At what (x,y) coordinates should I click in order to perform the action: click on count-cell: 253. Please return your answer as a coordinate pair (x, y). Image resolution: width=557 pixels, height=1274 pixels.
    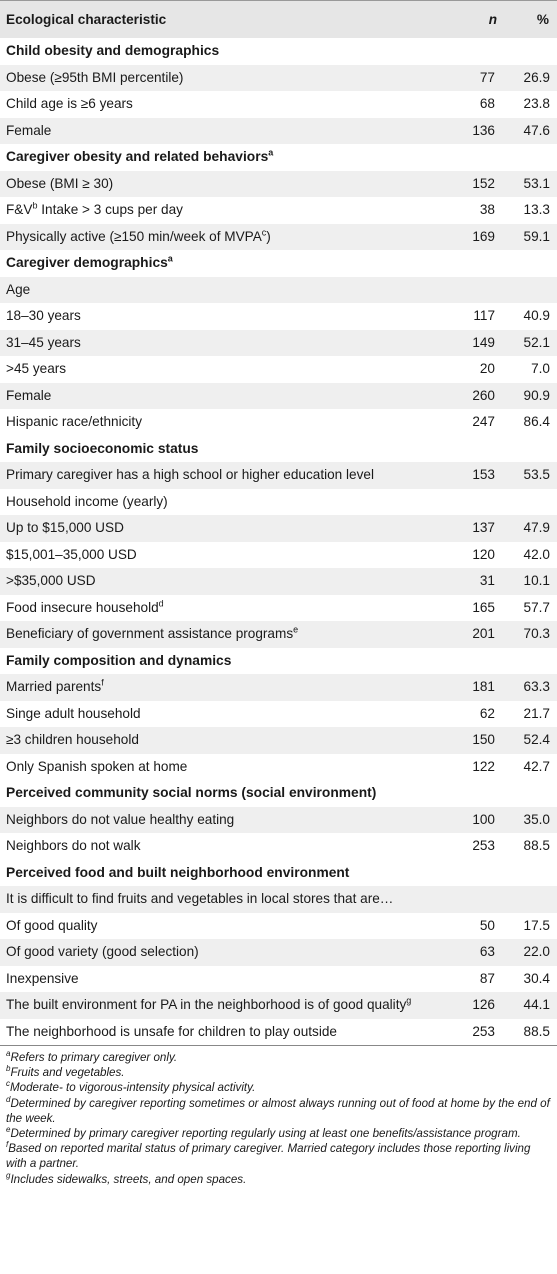
    Looking at the image, I should click on (483, 1031).